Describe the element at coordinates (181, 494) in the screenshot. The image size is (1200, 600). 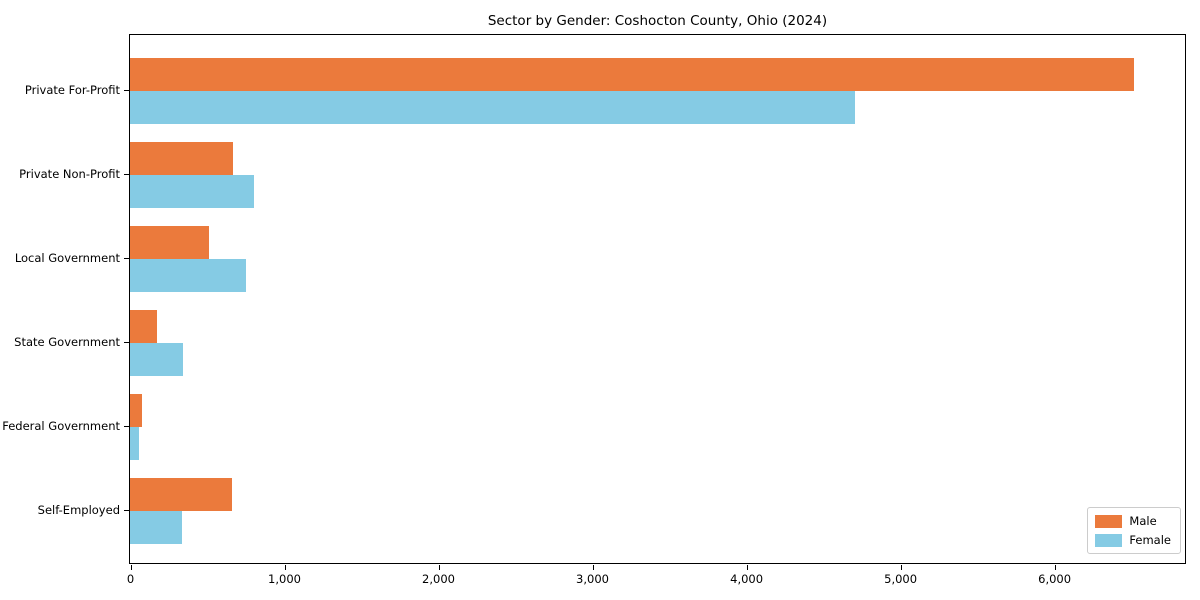
I see `bar-male-self-employed` at that location.